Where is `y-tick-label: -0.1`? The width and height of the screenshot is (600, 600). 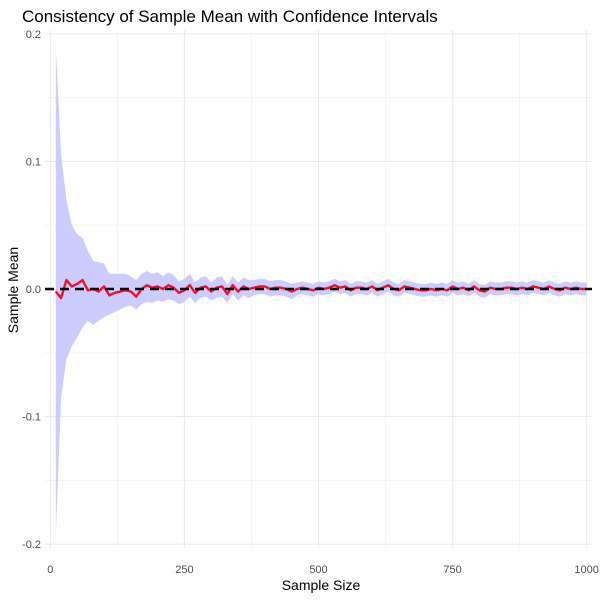
y-tick-label: -0.1 is located at coordinates (31, 418).